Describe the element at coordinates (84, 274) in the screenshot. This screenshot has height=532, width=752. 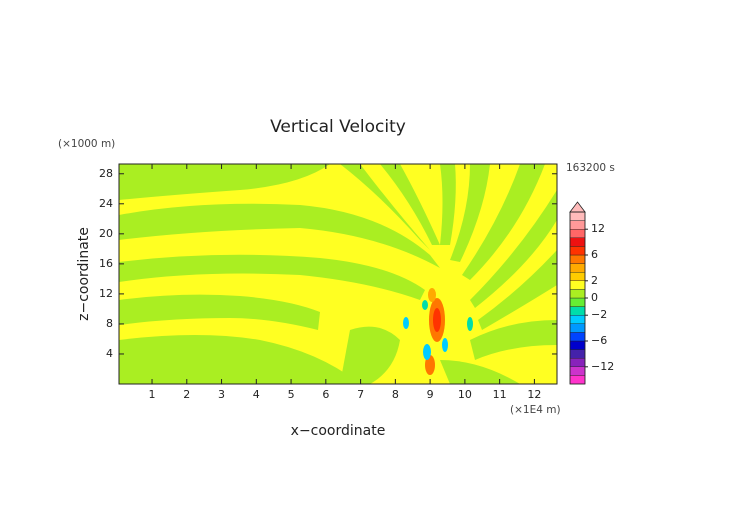
I see `y-axis-title: z−coordinate` at that location.